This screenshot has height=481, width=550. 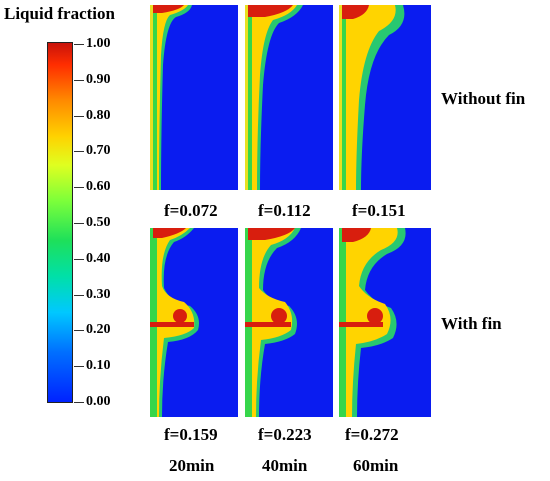 I want to click on color-bar-tick-label: 0.90, so click(x=98, y=79).